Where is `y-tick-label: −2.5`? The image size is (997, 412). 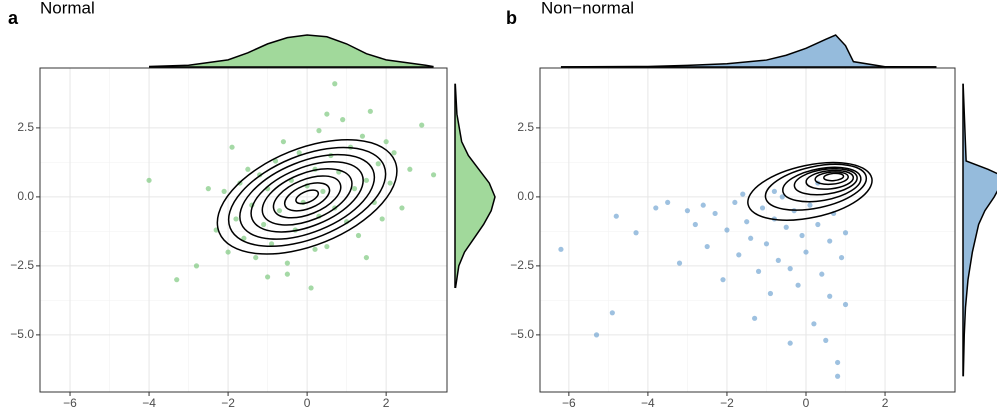
y-tick-label: −2.5 is located at coordinates (522, 265).